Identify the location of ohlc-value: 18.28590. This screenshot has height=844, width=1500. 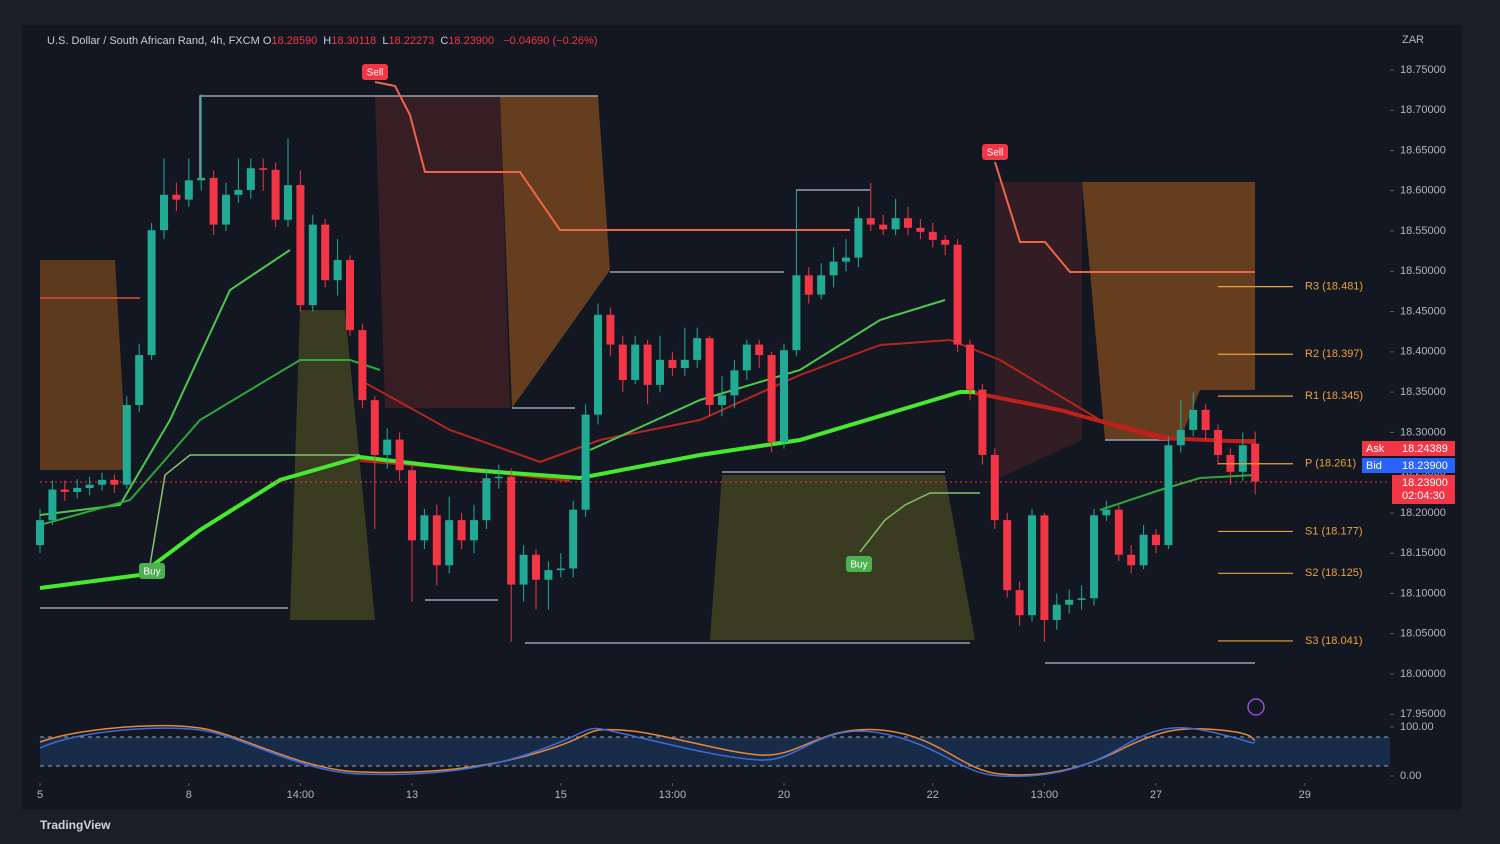
(294, 41).